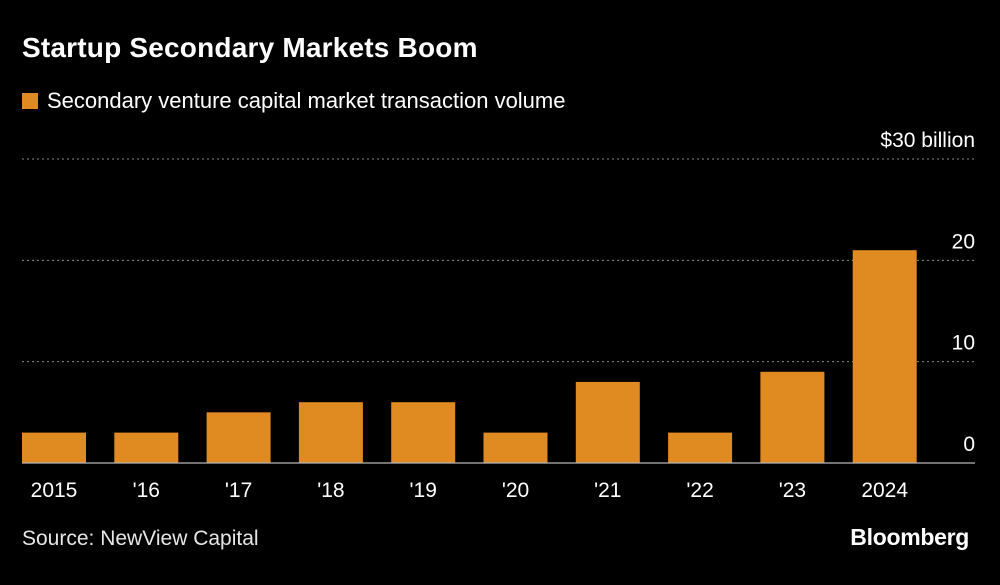 The height and width of the screenshot is (585, 1000). I want to click on y-tick-label-10: 10, so click(963, 343).